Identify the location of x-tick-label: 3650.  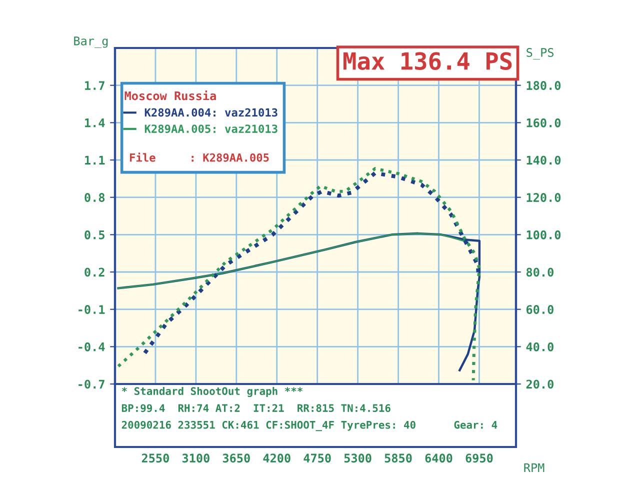
(236, 458).